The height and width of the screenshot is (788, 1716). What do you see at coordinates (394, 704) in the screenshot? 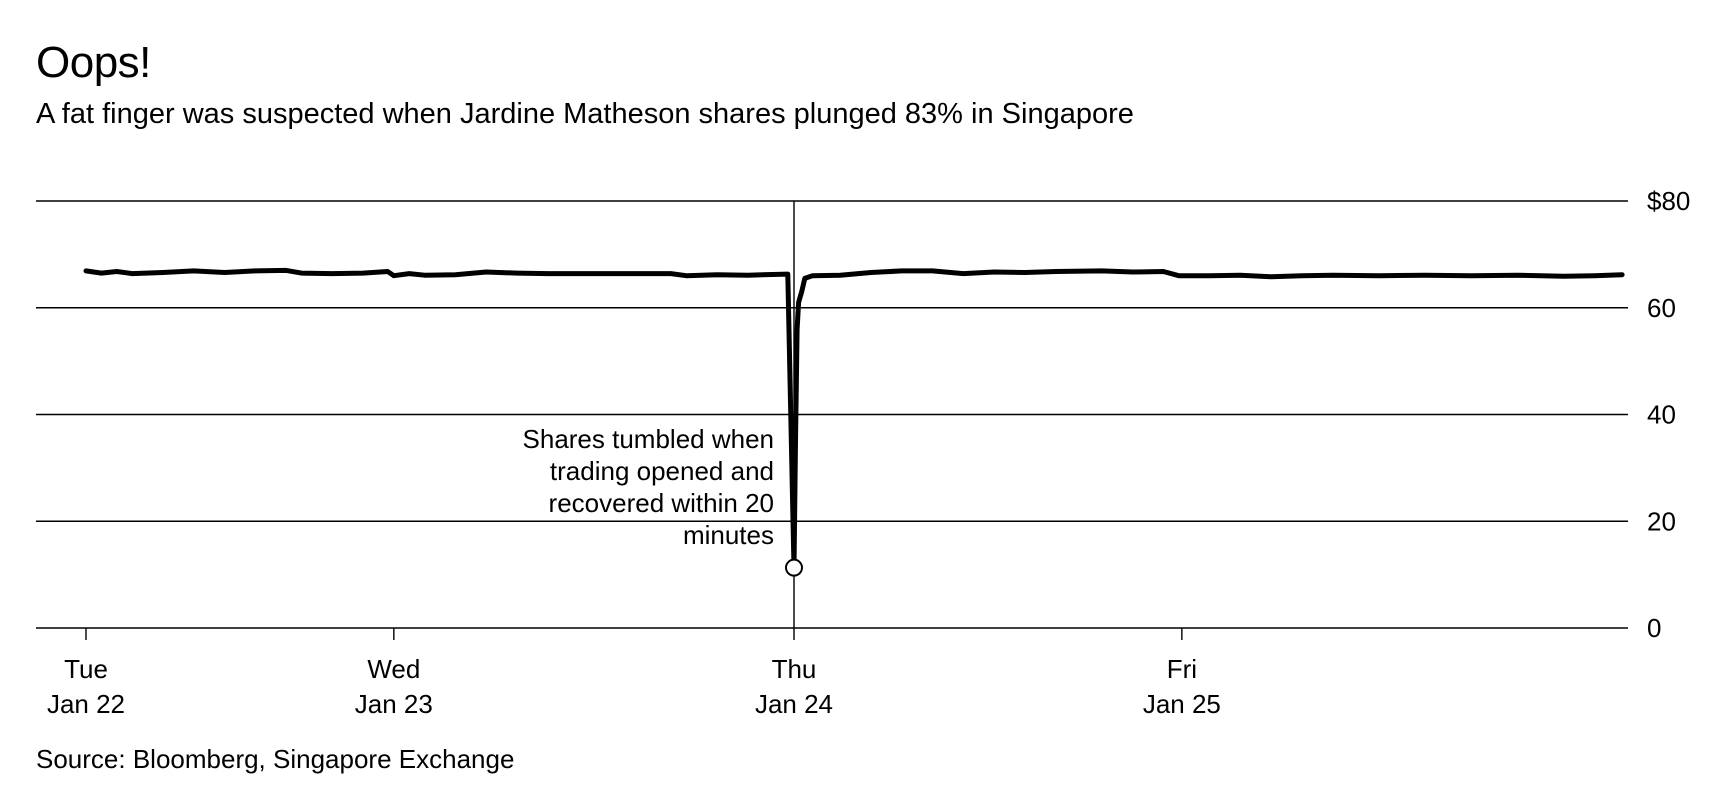
I see `x-tick-label-date: Jan 23` at bounding box center [394, 704].